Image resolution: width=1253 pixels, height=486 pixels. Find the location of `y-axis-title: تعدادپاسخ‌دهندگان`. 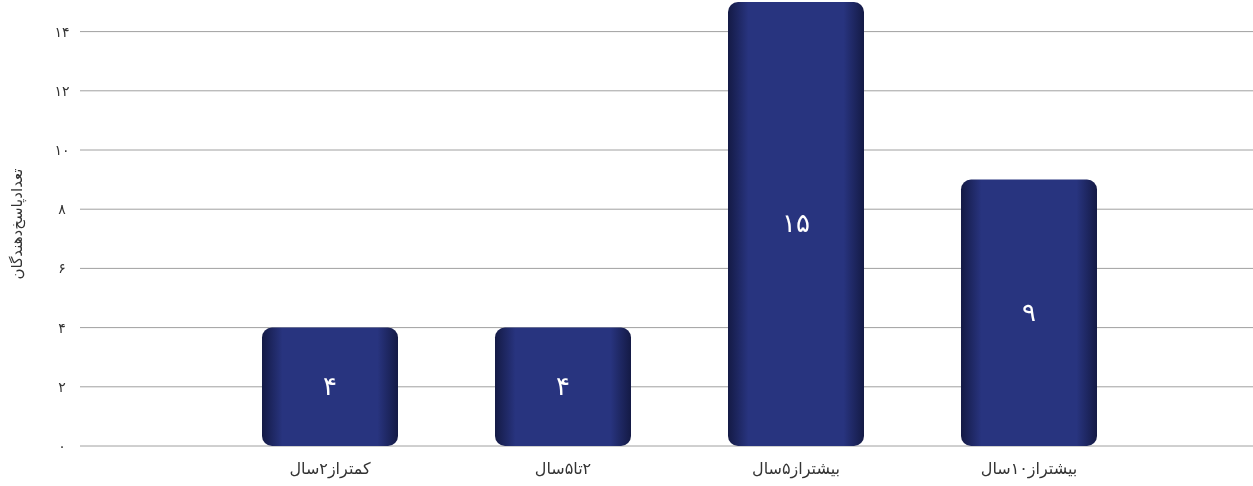

y-axis-title: تعدادپاسخ‌دهندگان is located at coordinates (17, 224).